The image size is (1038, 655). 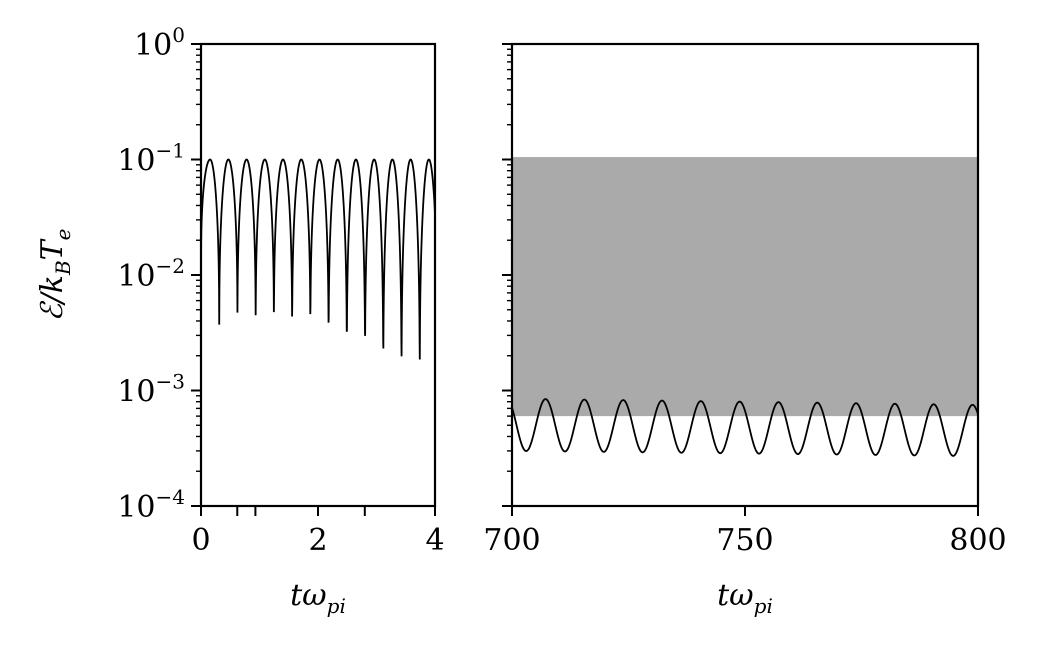 What do you see at coordinates (745, 427) in the screenshot?
I see `right-series-line` at bounding box center [745, 427].